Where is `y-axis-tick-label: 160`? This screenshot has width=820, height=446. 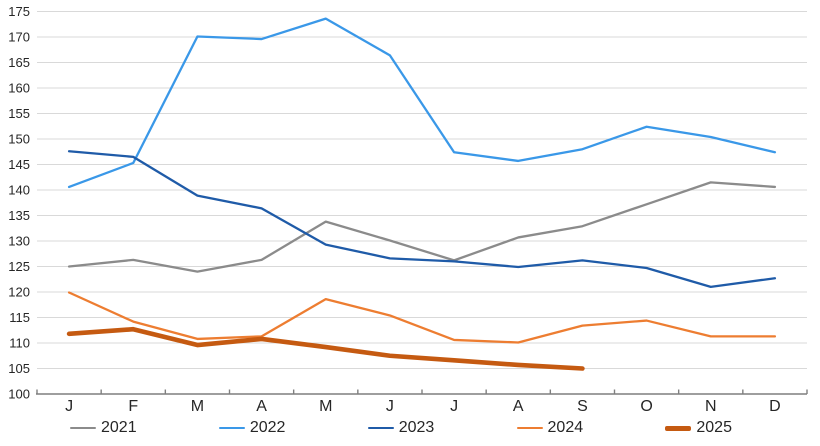 y-axis-tick-label: 160 is located at coordinates (19, 88).